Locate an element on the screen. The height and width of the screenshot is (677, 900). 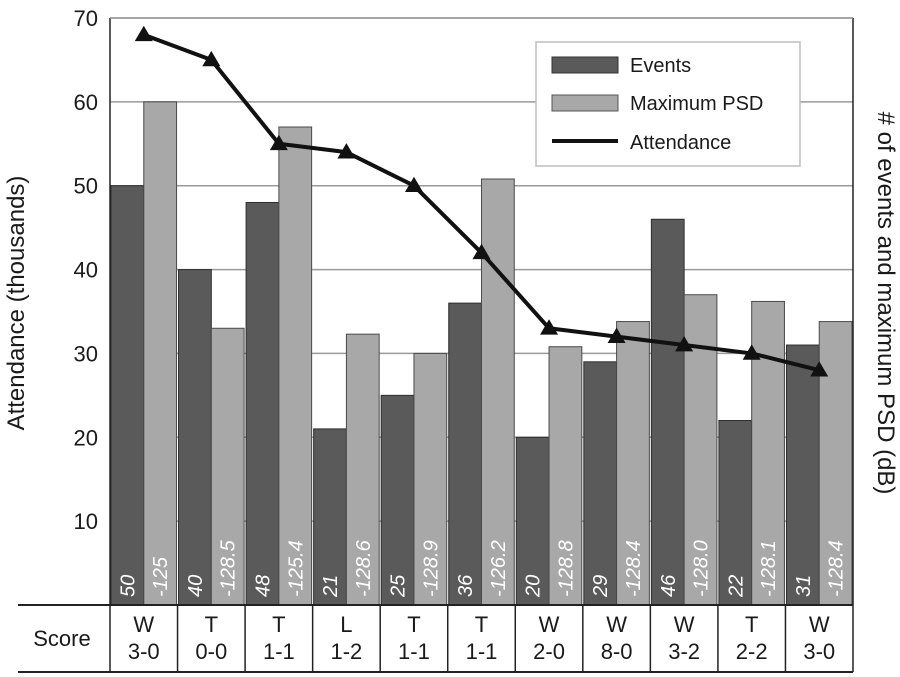
y-tick-label: 30 is located at coordinates (86, 353).